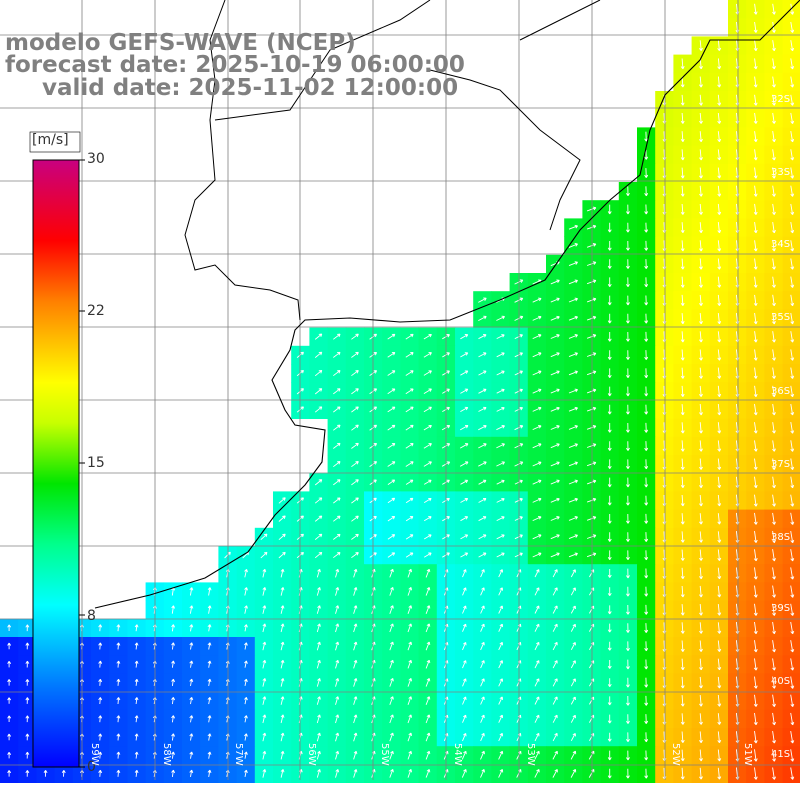 The height and width of the screenshot is (800, 800). Describe the element at coordinates (457, 754) in the screenshot. I see `lon-label: 54W` at that location.